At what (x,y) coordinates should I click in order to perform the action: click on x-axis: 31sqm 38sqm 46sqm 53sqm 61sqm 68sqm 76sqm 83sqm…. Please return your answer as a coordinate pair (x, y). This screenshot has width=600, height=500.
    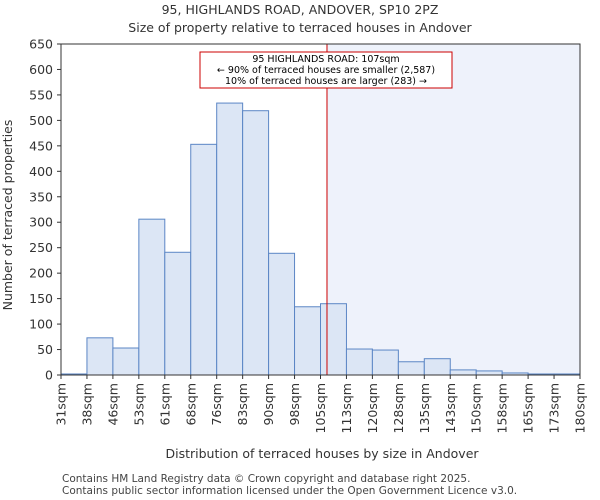
    Looking at the image, I should click on (321, 404).